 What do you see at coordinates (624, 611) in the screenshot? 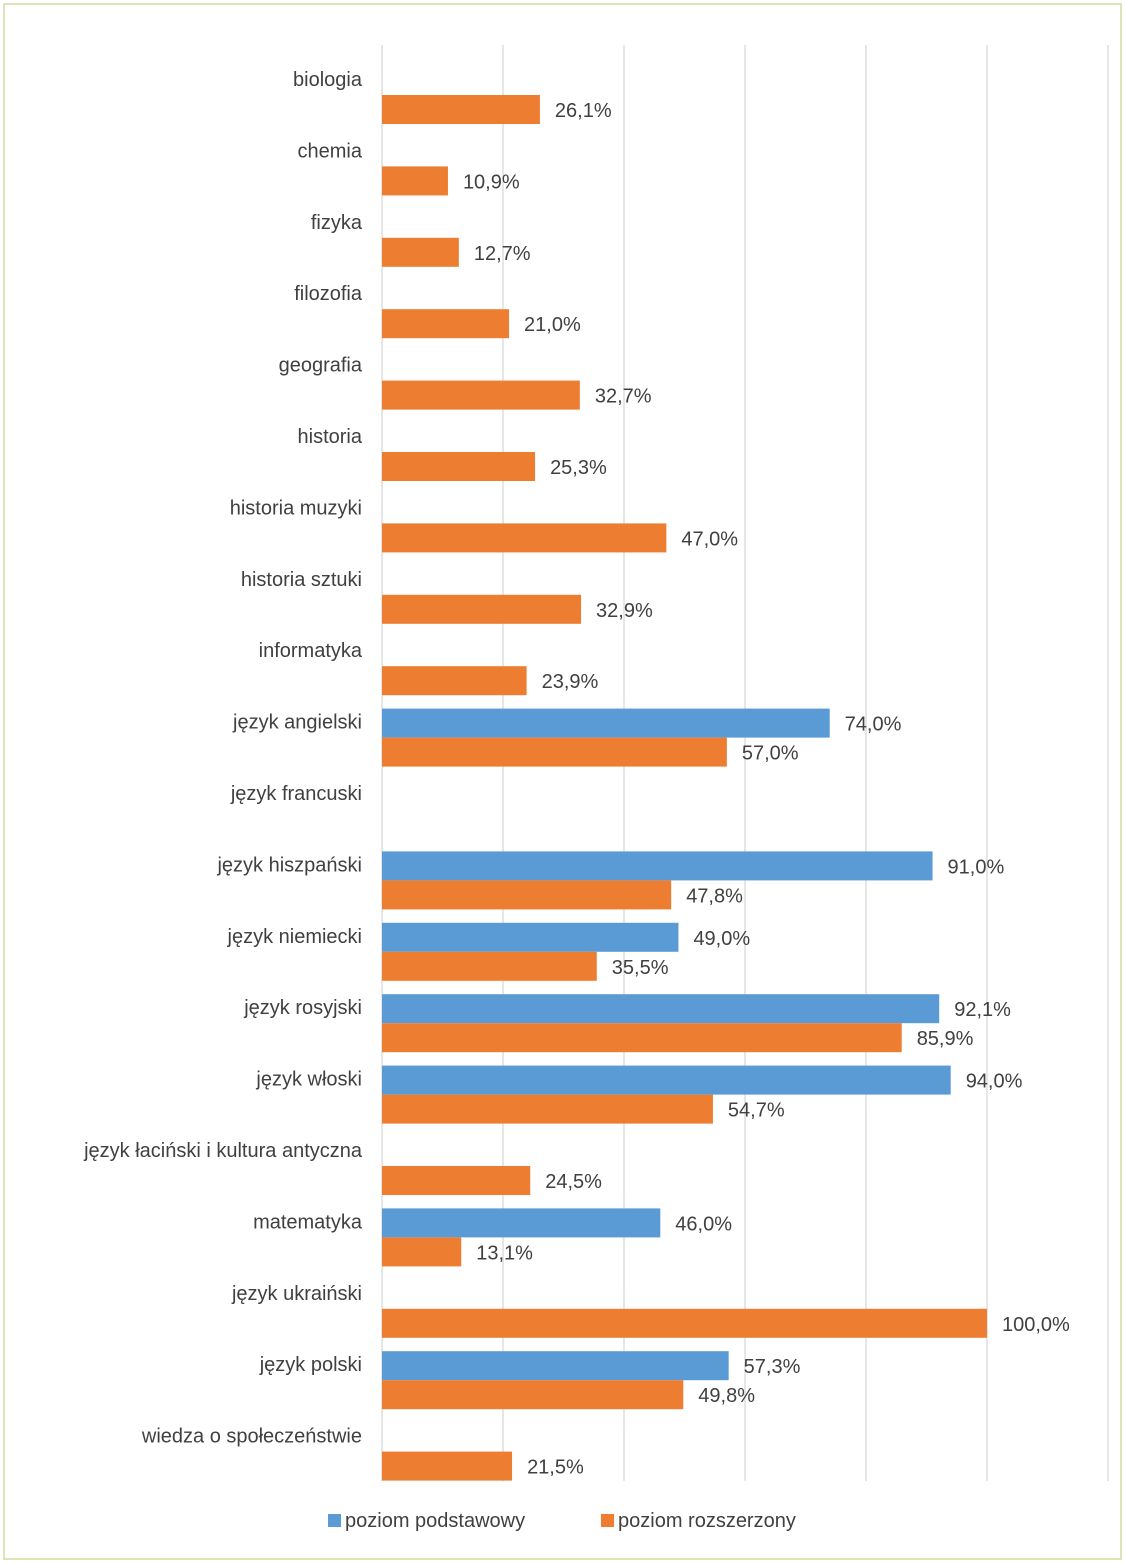
I see `data-label: 32,9%` at bounding box center [624, 611].